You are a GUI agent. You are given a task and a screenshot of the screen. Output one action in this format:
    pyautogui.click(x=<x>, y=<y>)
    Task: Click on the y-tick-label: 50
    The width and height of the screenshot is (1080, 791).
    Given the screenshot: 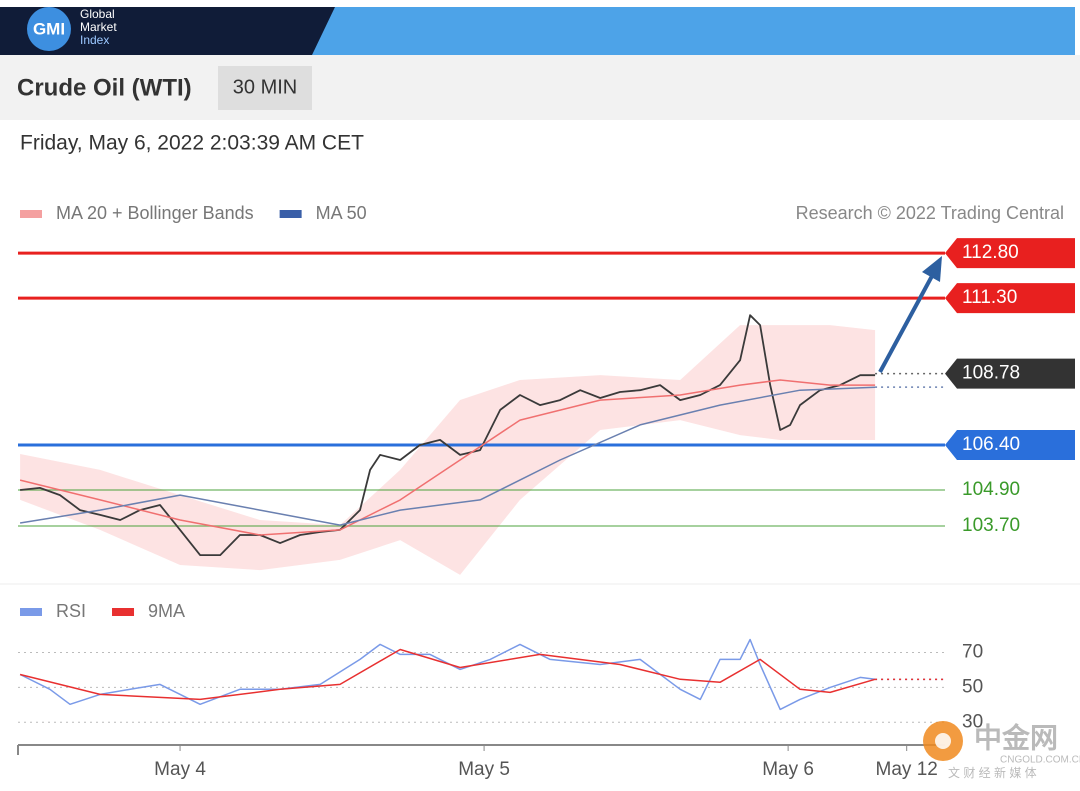 What is the action you would take?
    pyautogui.click(x=972, y=686)
    